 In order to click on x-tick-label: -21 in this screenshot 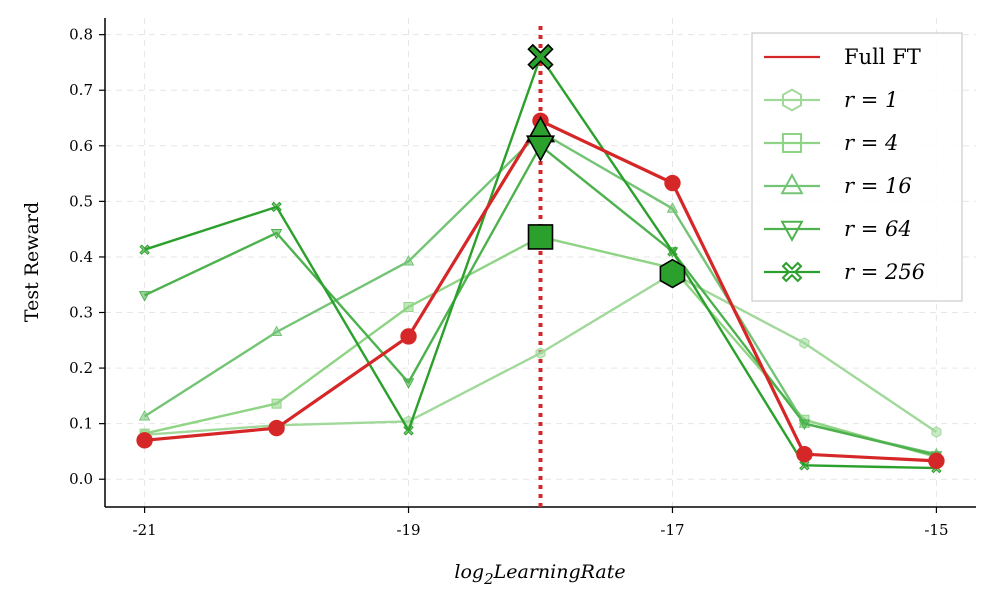, I will do `click(145, 530)`.